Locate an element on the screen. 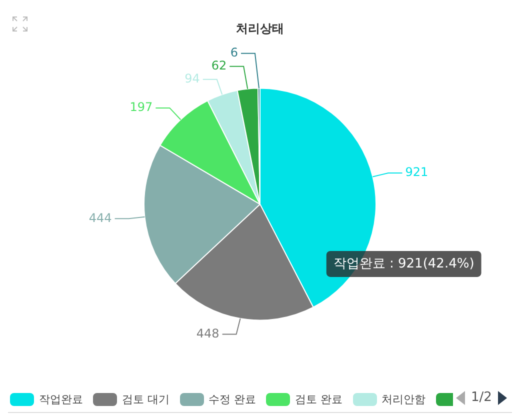  data-label: 197 is located at coordinates (141, 107).